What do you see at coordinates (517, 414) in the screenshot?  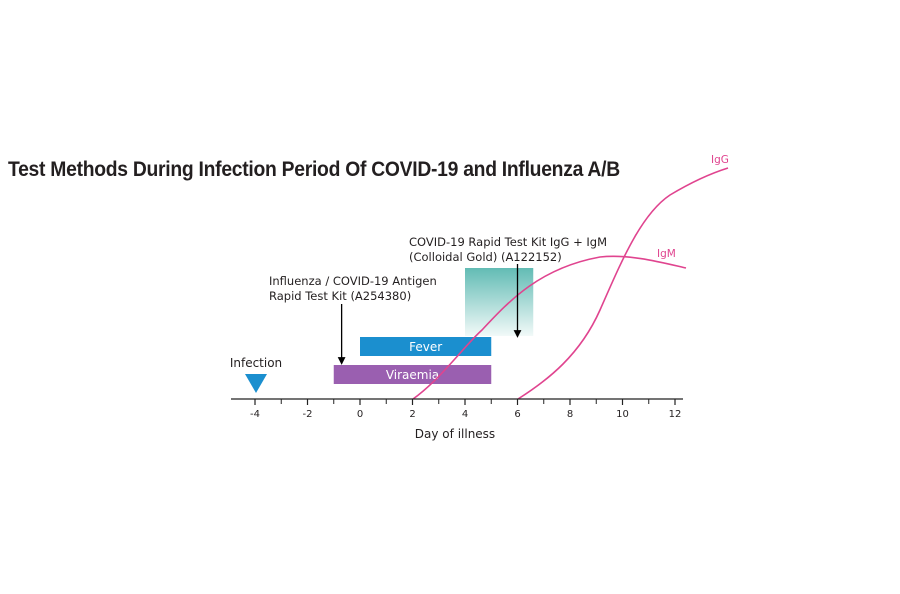 I see `x-tick-label: 6` at bounding box center [517, 414].